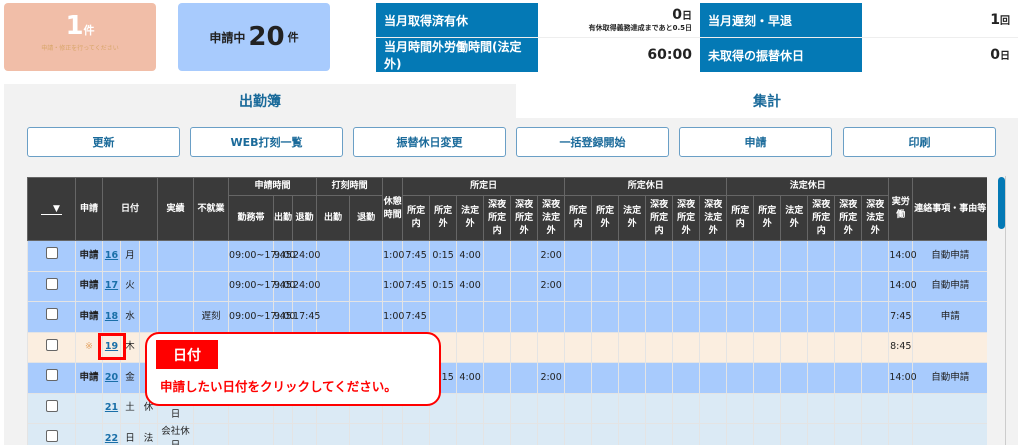  Describe the element at coordinates (429, 142) in the screenshot. I see `substitute-holiday-button: 振替休日変更` at that location.